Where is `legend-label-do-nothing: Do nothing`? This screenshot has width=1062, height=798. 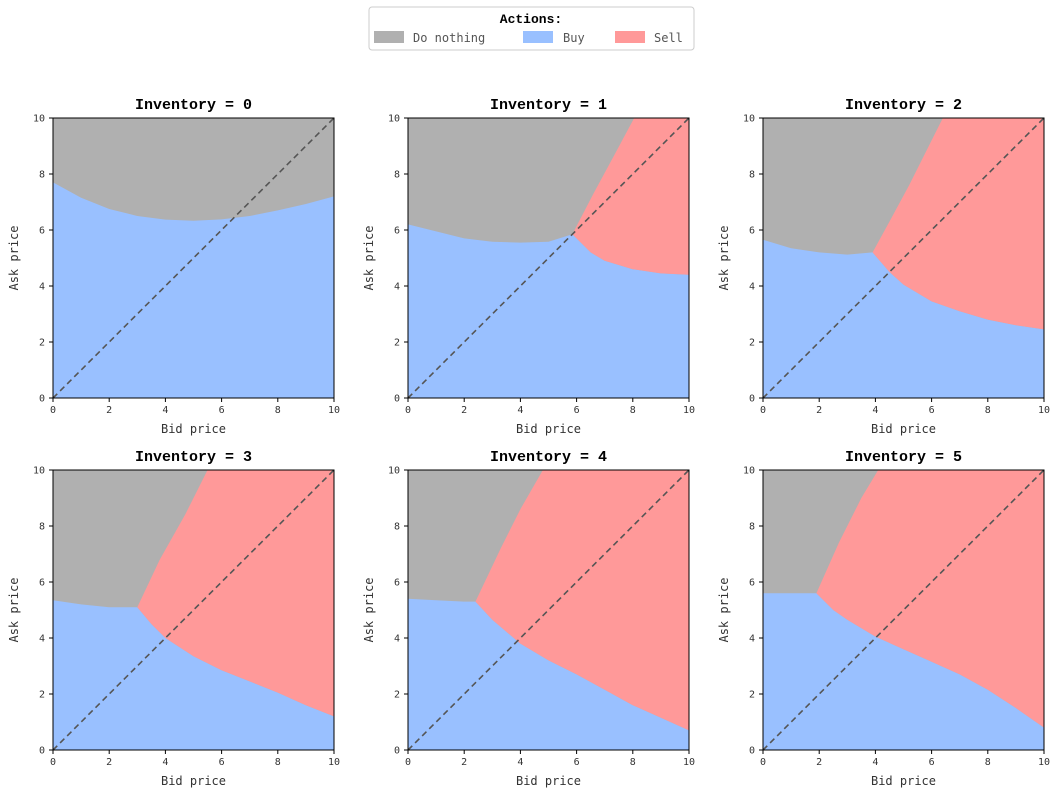
legend-label-do-nothing: Do nothing is located at coordinates (449, 38).